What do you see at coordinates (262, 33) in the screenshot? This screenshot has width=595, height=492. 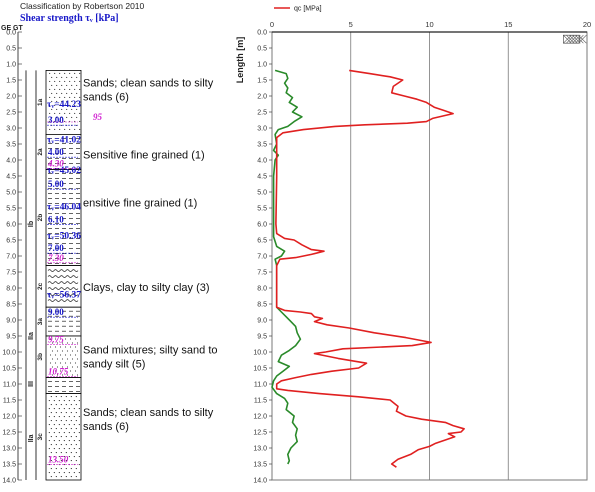 I see `y-tick-label: 0.0` at bounding box center [262, 33].